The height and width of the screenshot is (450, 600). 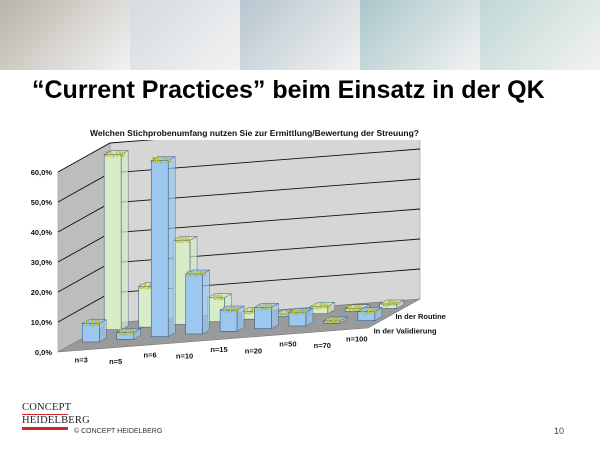 What do you see at coordinates (42, 172) in the screenshot?
I see `y-tick-label: 60,0%` at bounding box center [42, 172].